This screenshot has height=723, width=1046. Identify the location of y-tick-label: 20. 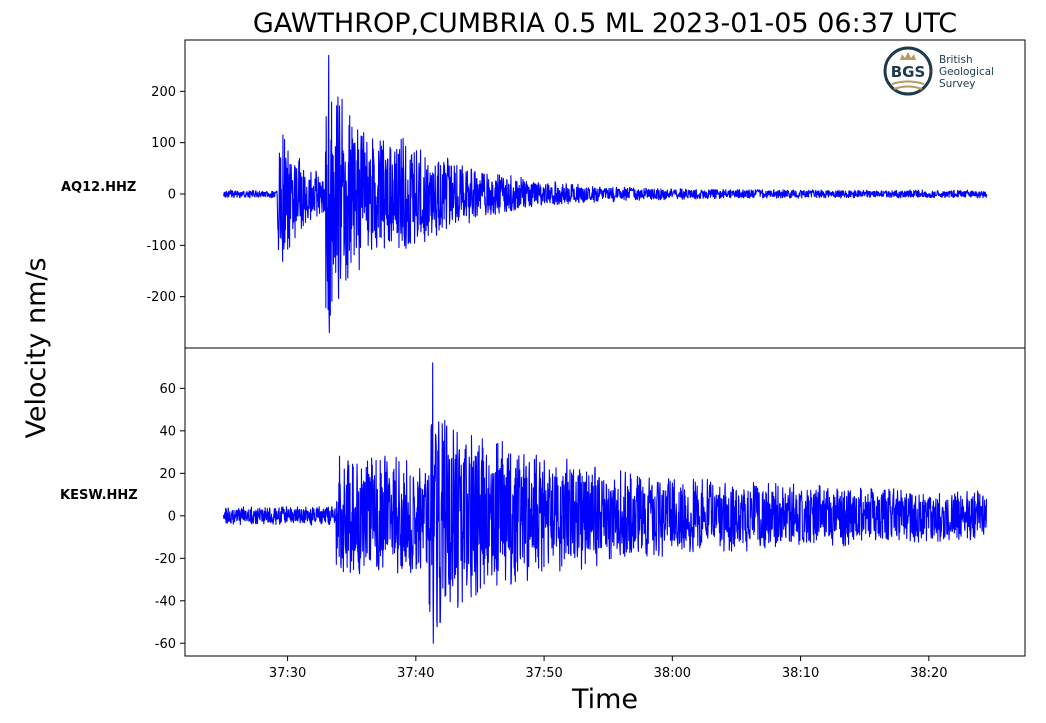
(167, 474).